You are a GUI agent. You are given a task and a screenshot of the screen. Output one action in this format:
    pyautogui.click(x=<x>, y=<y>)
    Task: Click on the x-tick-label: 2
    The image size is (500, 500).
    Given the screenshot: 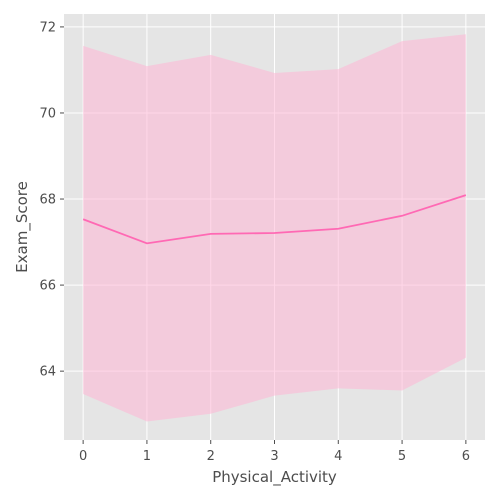 What is the action you would take?
    pyautogui.click(x=211, y=456)
    